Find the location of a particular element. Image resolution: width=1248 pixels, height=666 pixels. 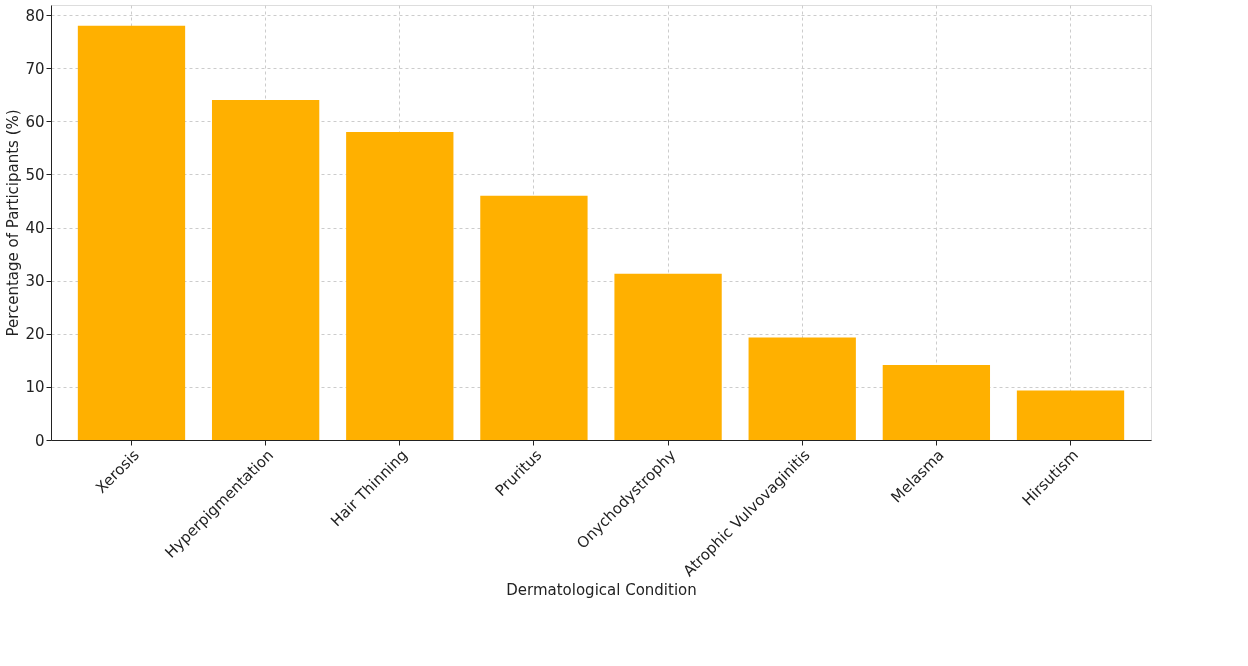

y-tick-label: 50 is located at coordinates (35, 174).